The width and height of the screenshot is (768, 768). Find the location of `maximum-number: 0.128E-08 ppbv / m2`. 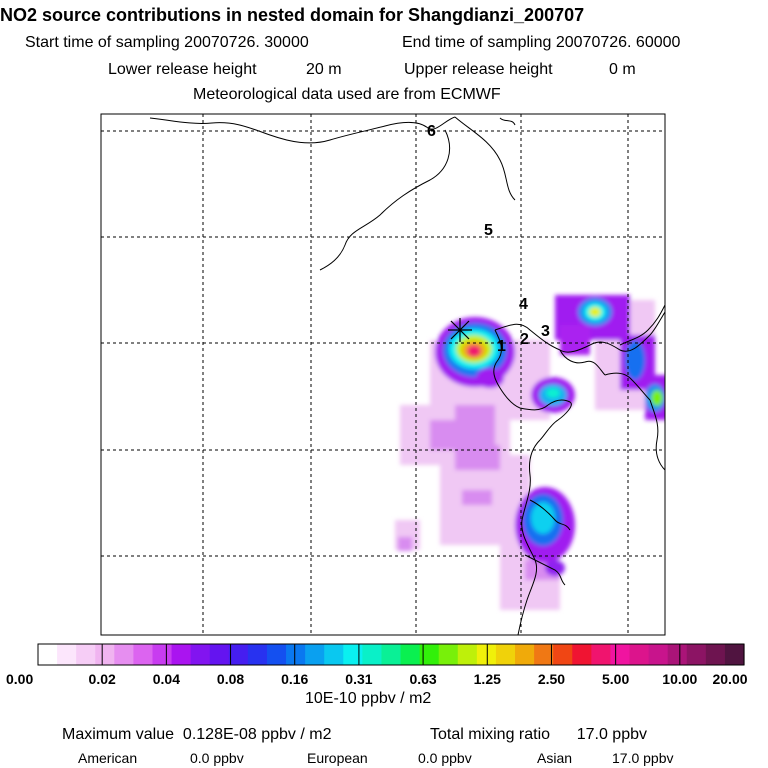

maximum-number: 0.128E-08 ppbv / m2 is located at coordinates (257, 734).